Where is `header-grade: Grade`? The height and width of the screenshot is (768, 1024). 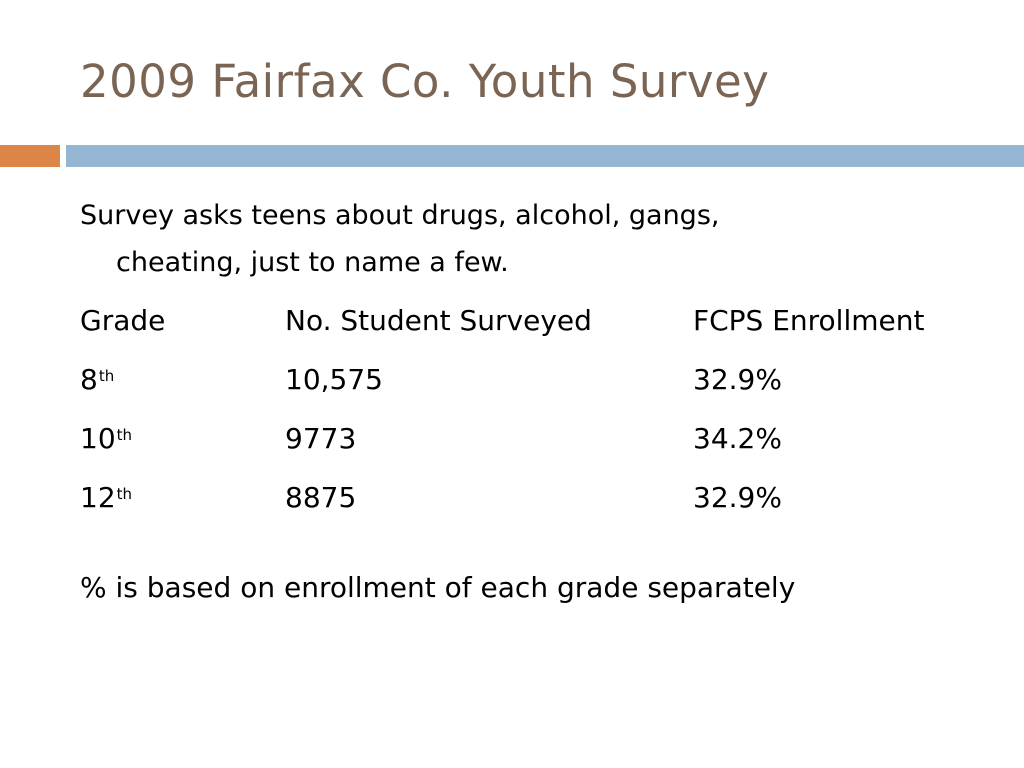 header-grade: Grade is located at coordinates (123, 320).